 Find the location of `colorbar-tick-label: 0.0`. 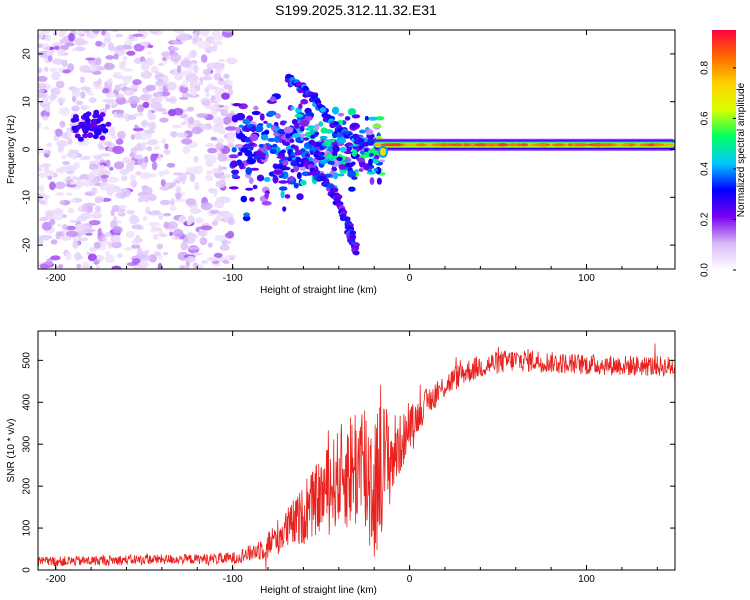

colorbar-tick-label: 0.0 is located at coordinates (705, 270).